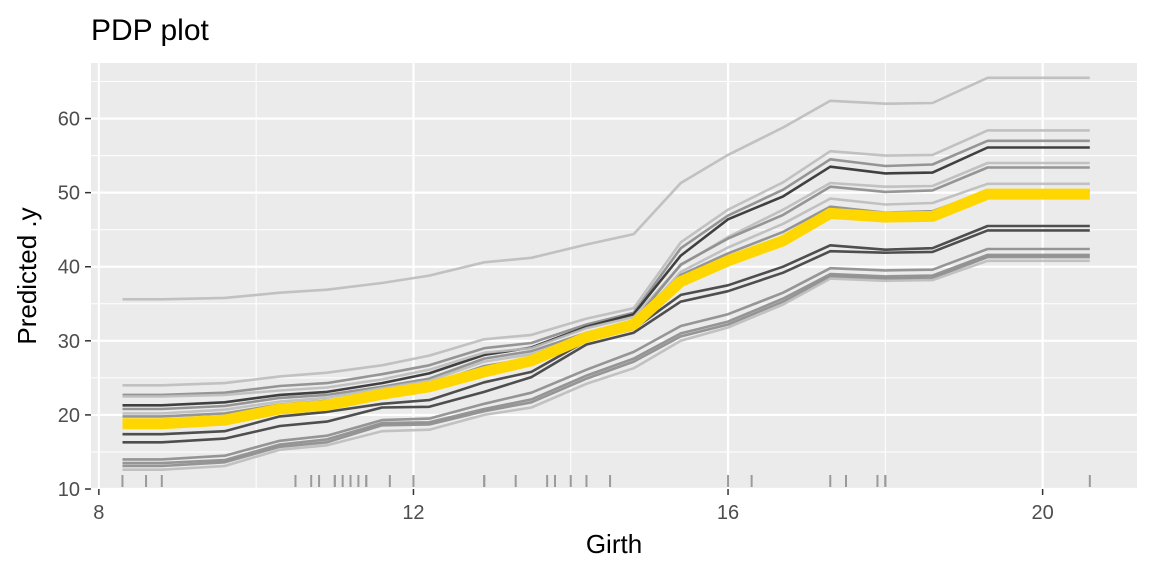 This screenshot has height=576, width=1152. I want to click on y-tick-label: 30, so click(69, 342).